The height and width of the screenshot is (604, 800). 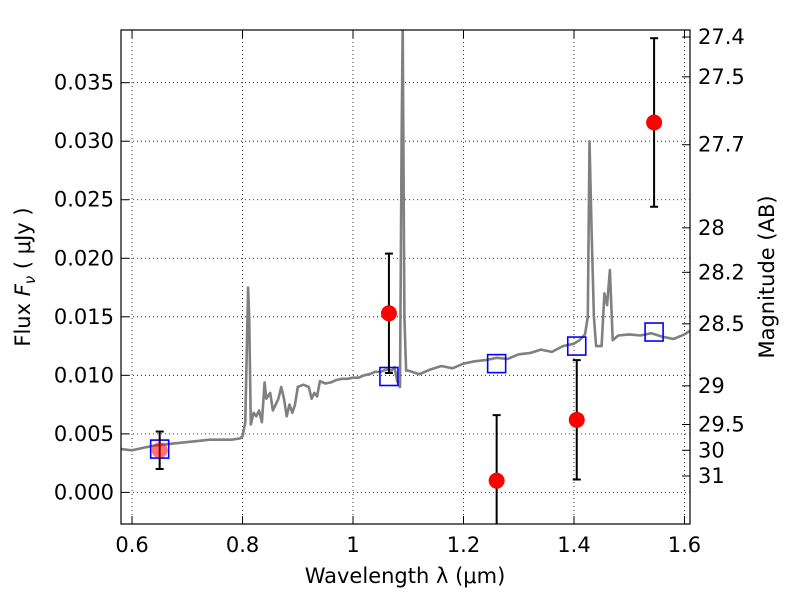 What do you see at coordinates (84, 434) in the screenshot?
I see `y-tick-label: 0.005` at bounding box center [84, 434].